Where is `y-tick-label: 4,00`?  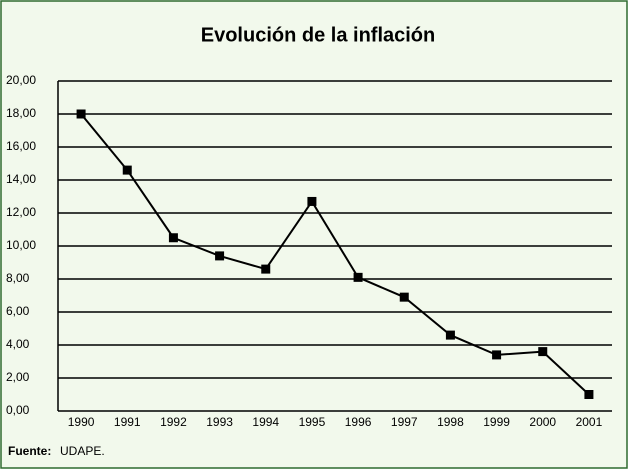 y-tick-label: 4,00 is located at coordinates (18, 344).